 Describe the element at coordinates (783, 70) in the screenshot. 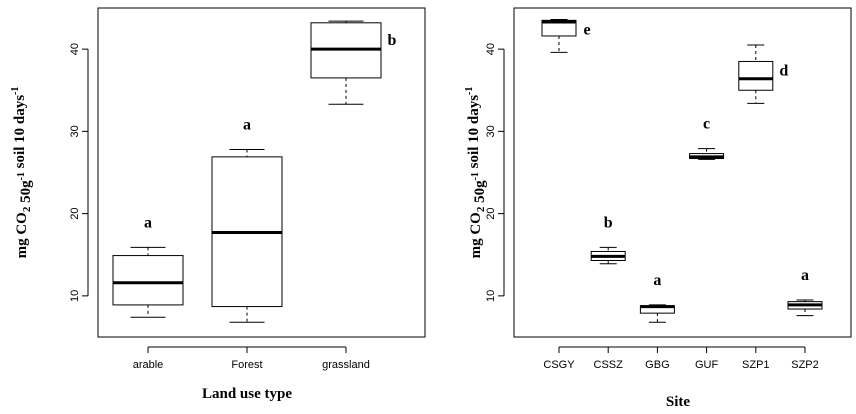

I see `significance-letter: d` at that location.